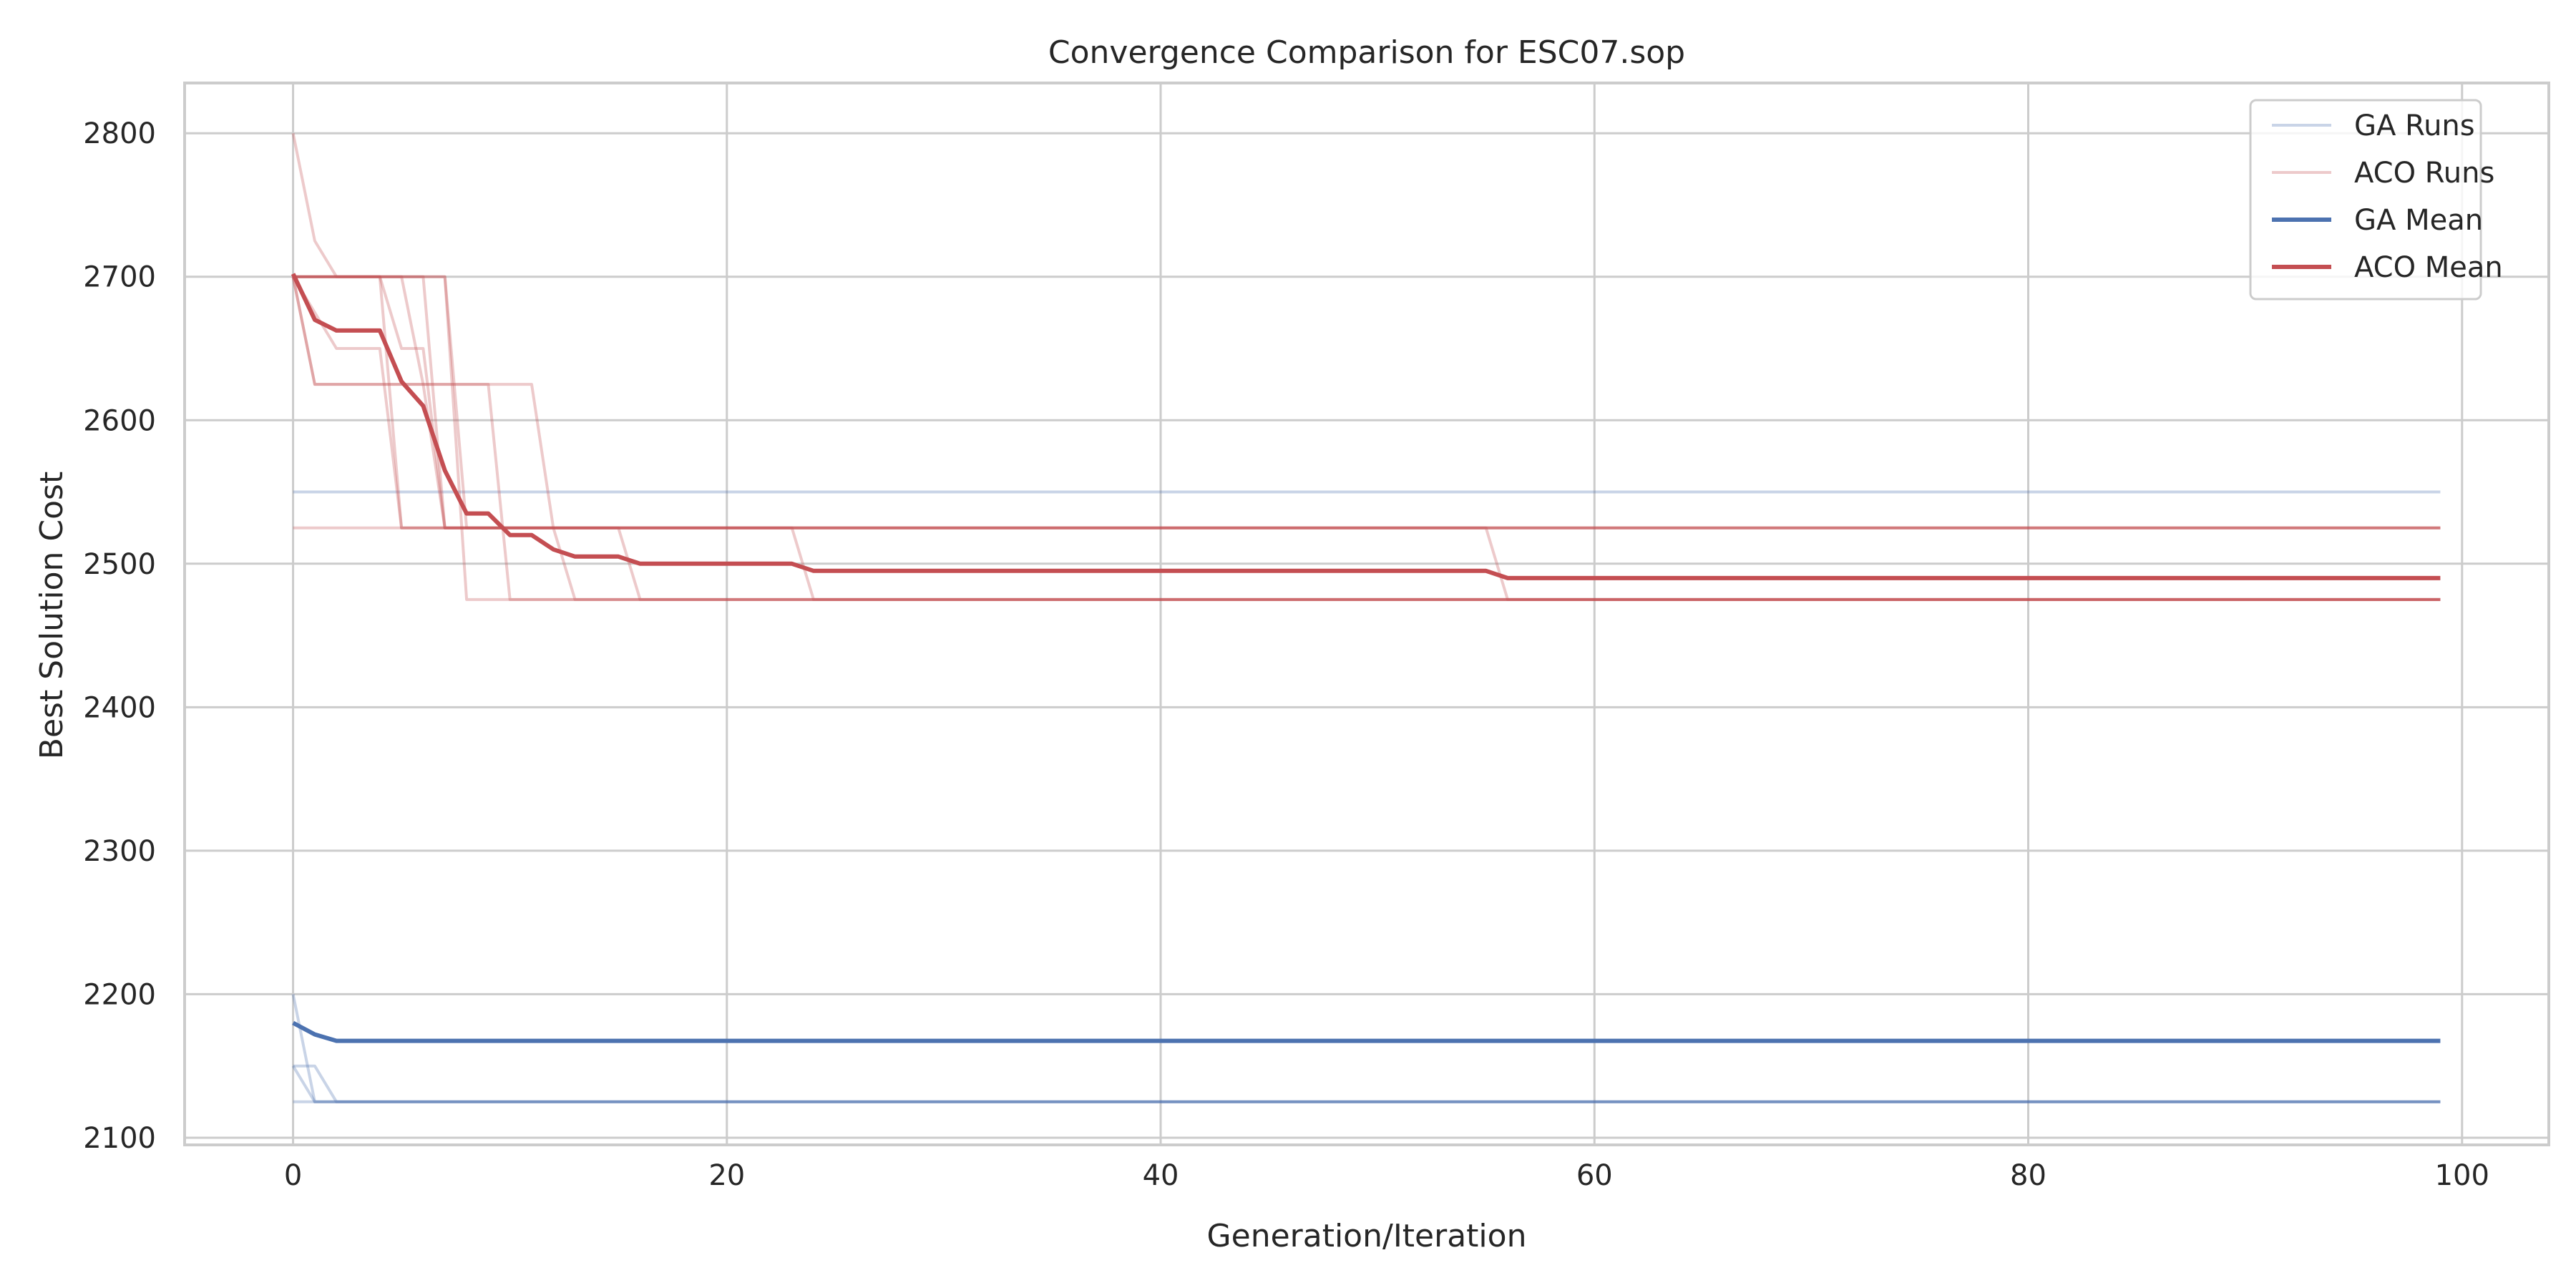 The width and height of the screenshot is (2576, 1288). Describe the element at coordinates (1367, 563) in the screenshot. I see `aco-run-line` at that location.